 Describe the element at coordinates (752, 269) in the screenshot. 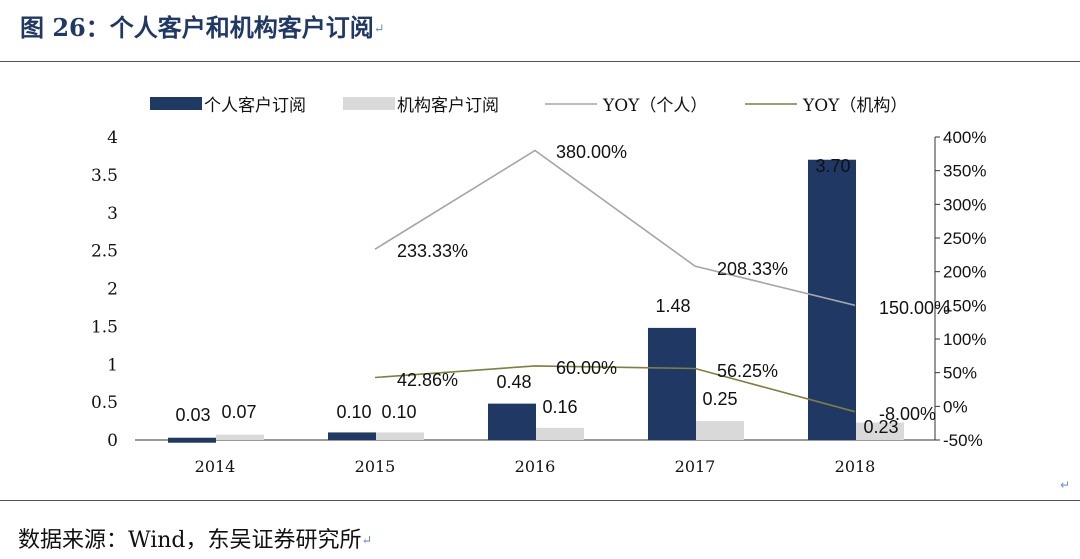

I see `line-label-yoy-personal: 208.33%` at that location.